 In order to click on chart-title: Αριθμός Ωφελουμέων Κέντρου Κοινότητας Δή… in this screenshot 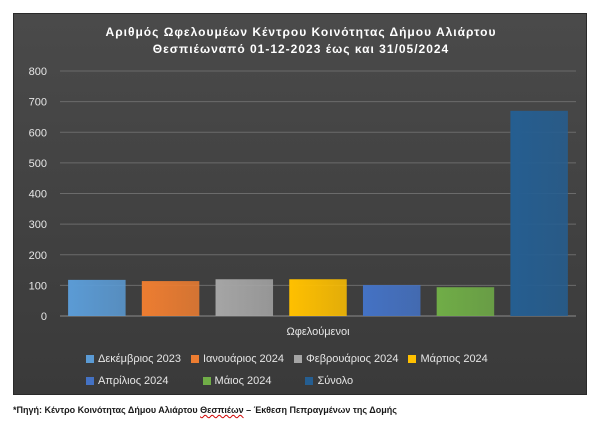, I will do `click(301, 41)`.